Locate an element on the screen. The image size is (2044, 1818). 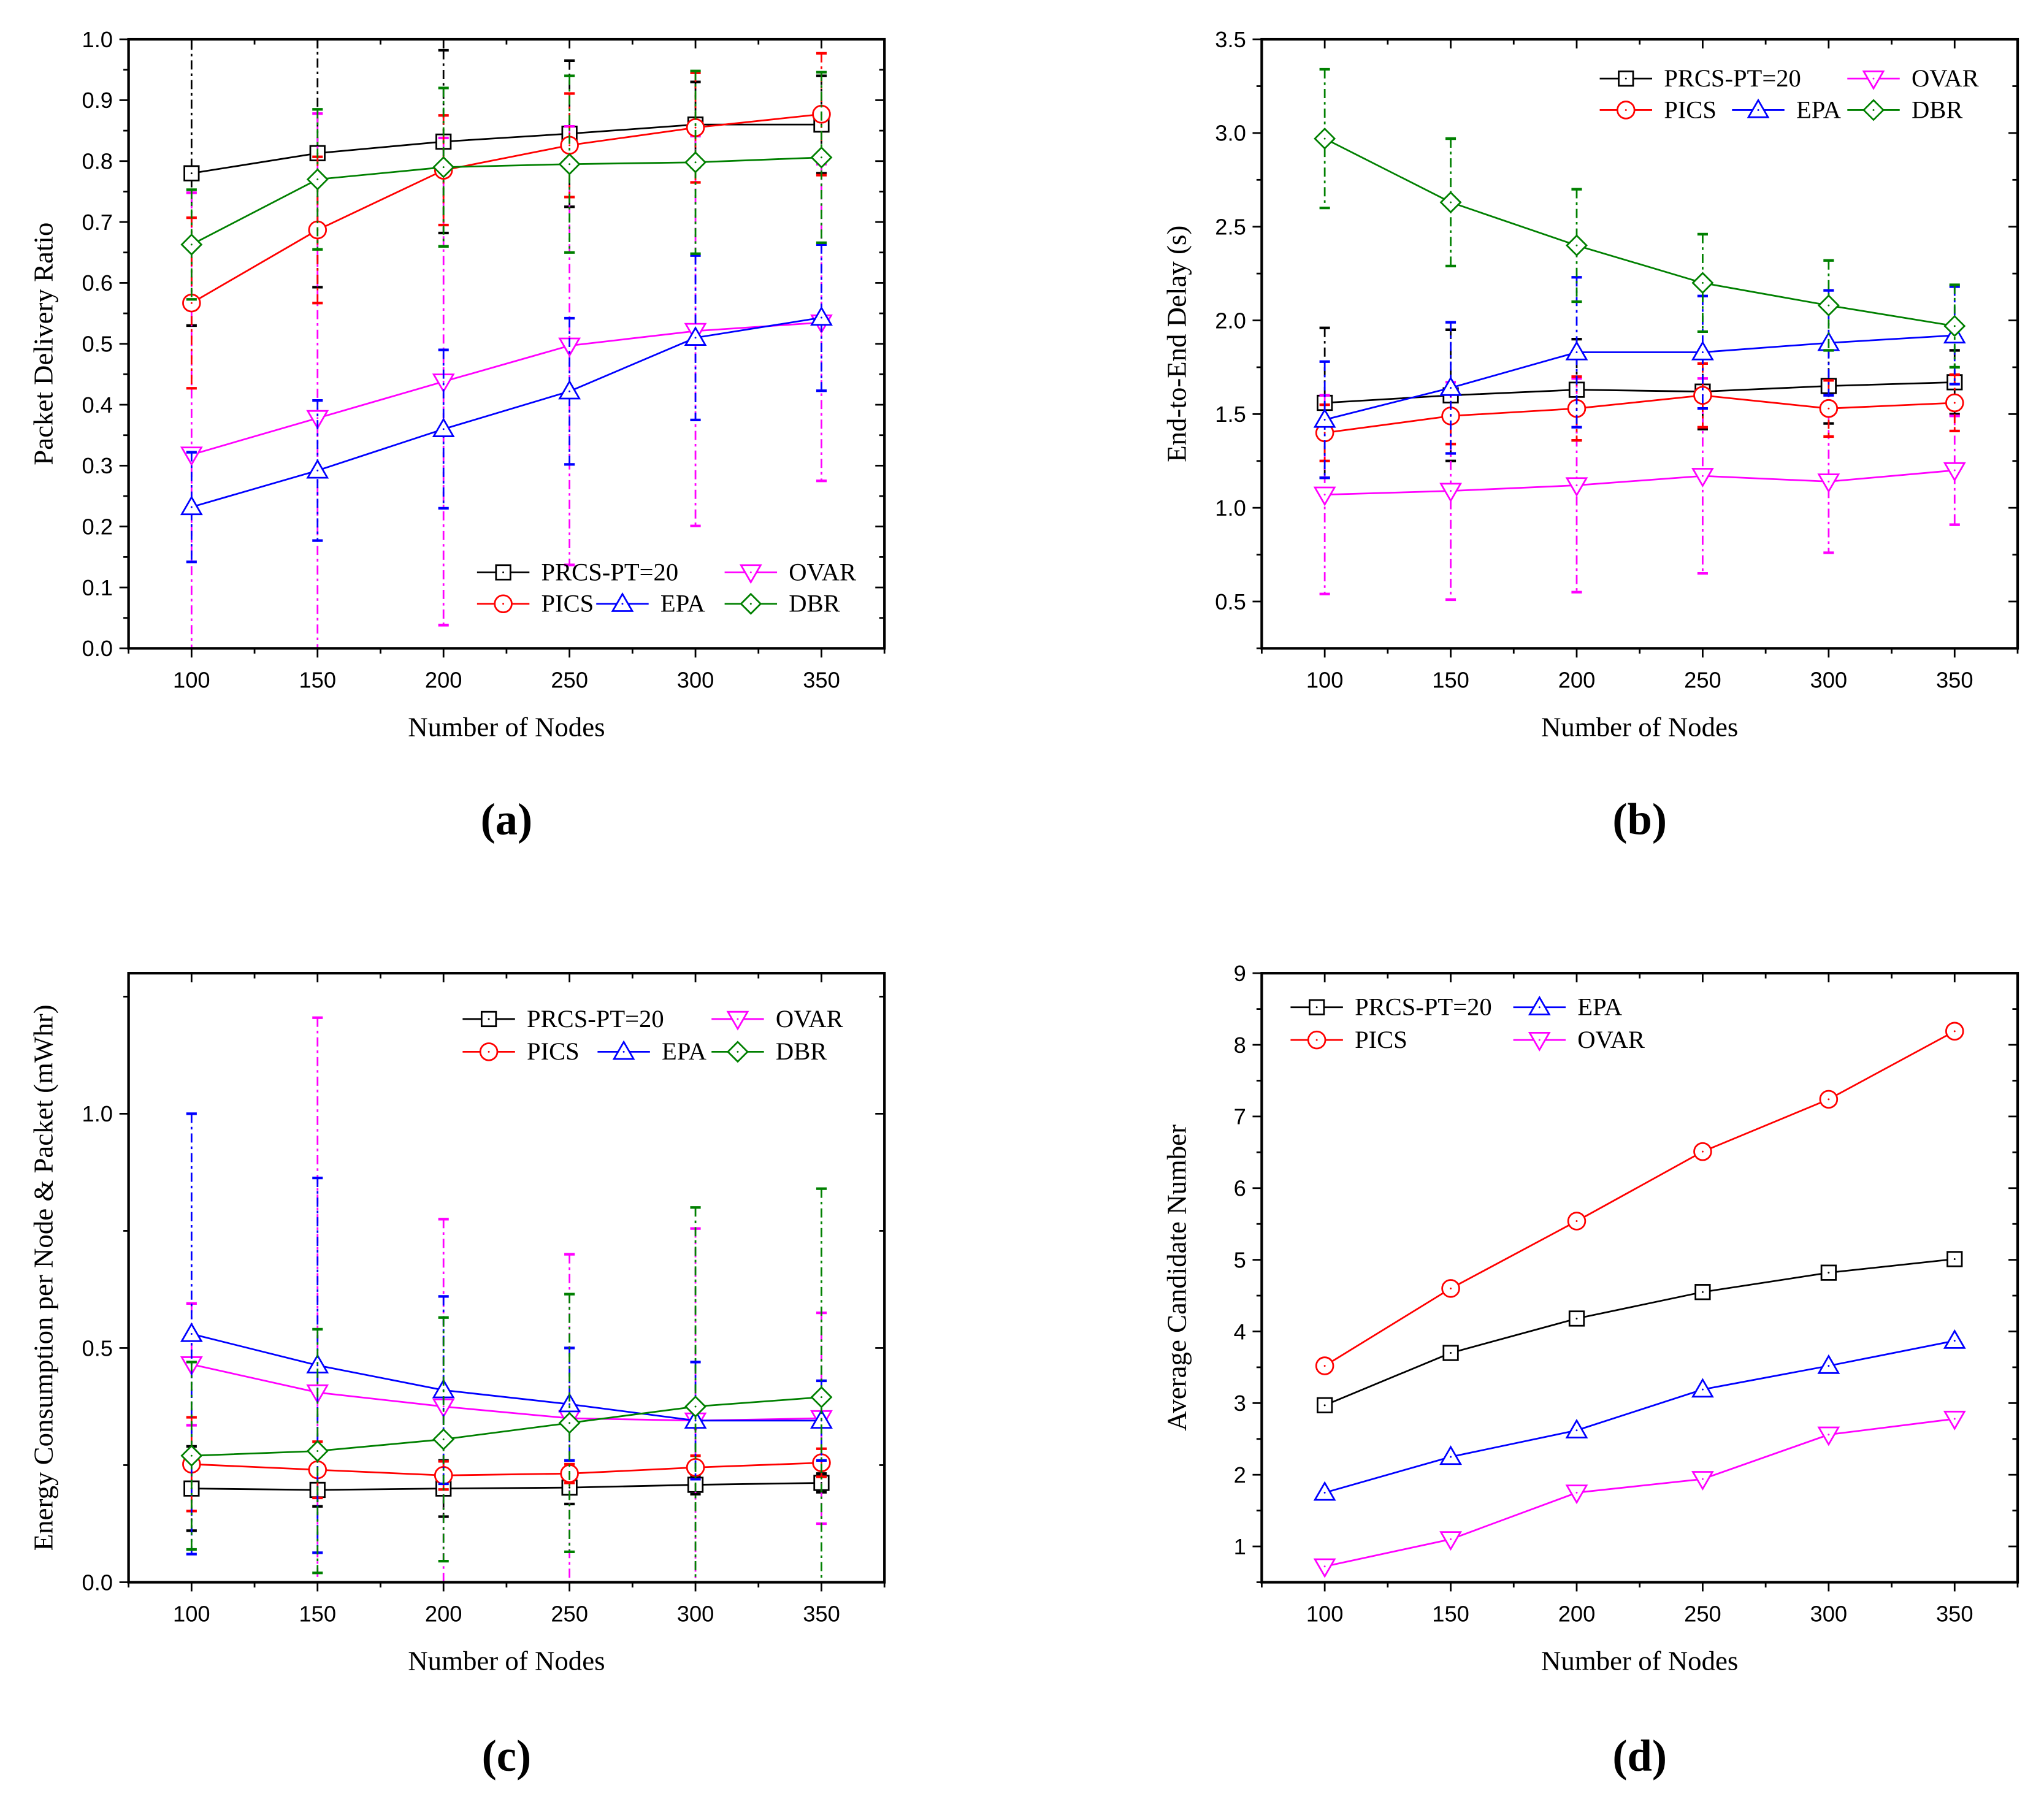
y-tick-label: 0.3 is located at coordinates (98, 465).